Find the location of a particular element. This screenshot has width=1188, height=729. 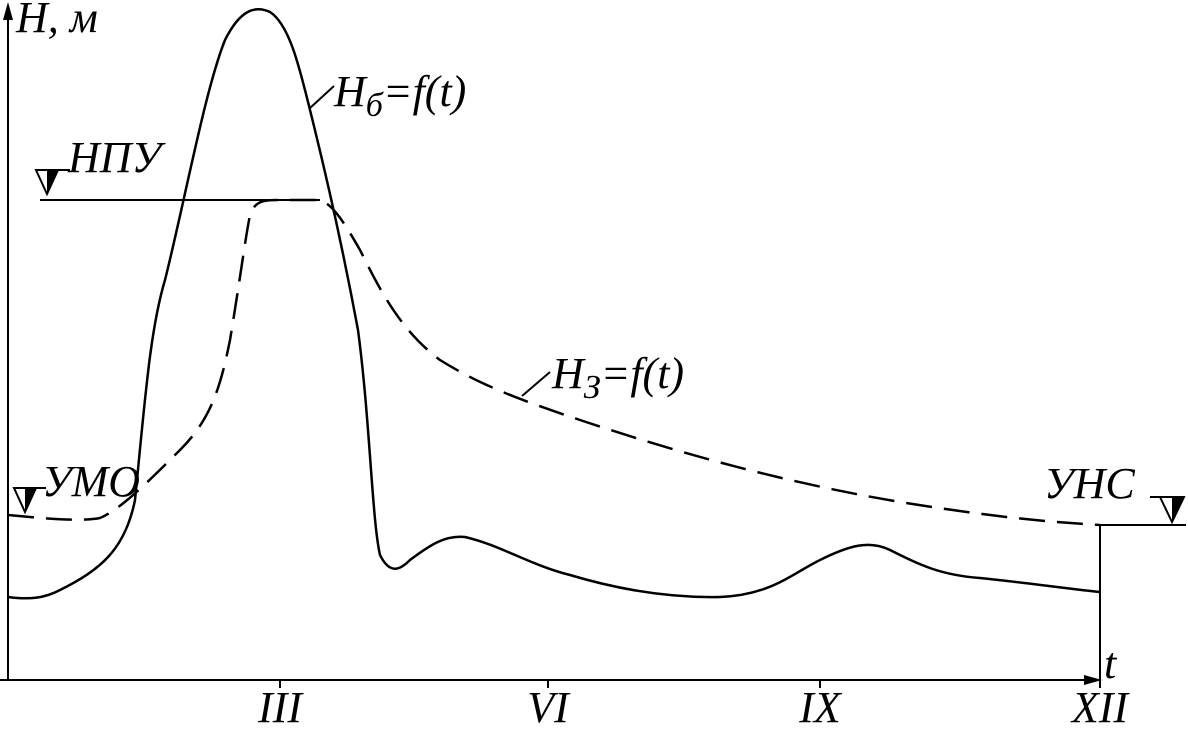

label-sub: З is located at coordinates (592, 387).